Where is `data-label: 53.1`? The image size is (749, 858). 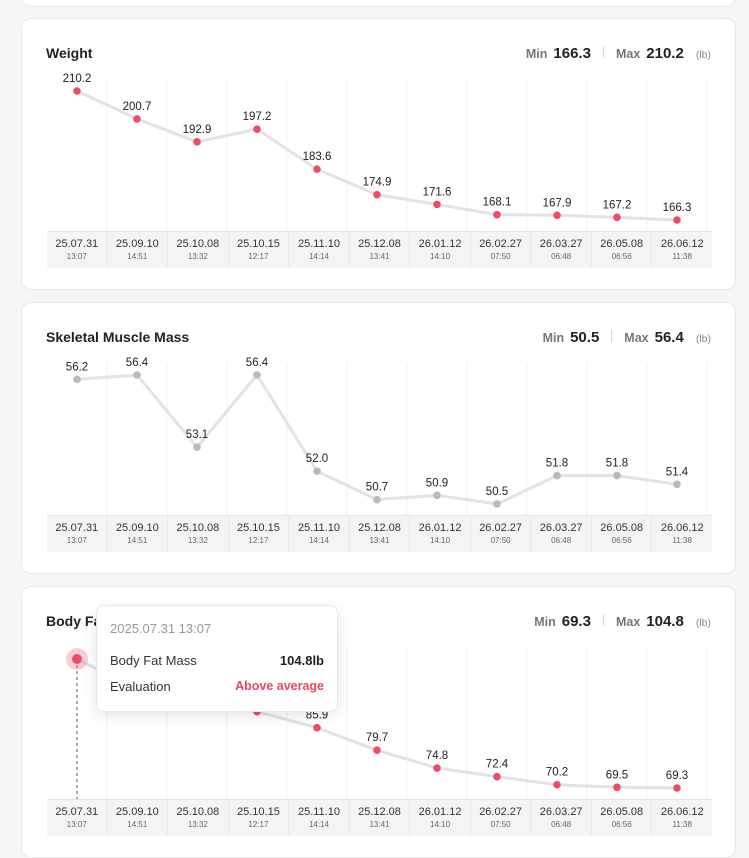 data-label: 53.1 is located at coordinates (197, 435).